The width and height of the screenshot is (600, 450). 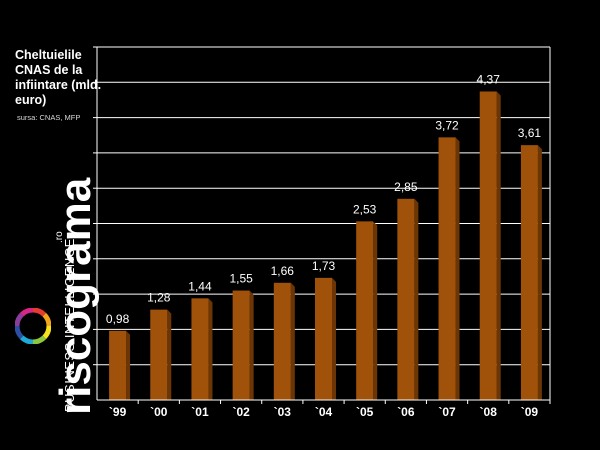 What do you see at coordinates (530, 412) in the screenshot?
I see `x-tick-label: `09` at bounding box center [530, 412].